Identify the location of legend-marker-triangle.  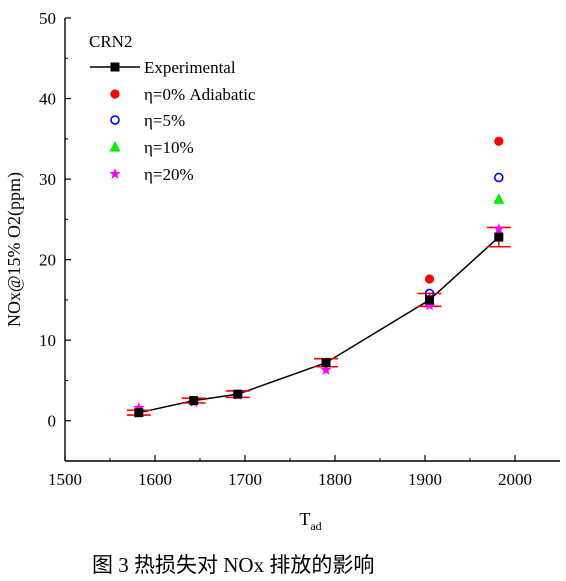
(115, 146).